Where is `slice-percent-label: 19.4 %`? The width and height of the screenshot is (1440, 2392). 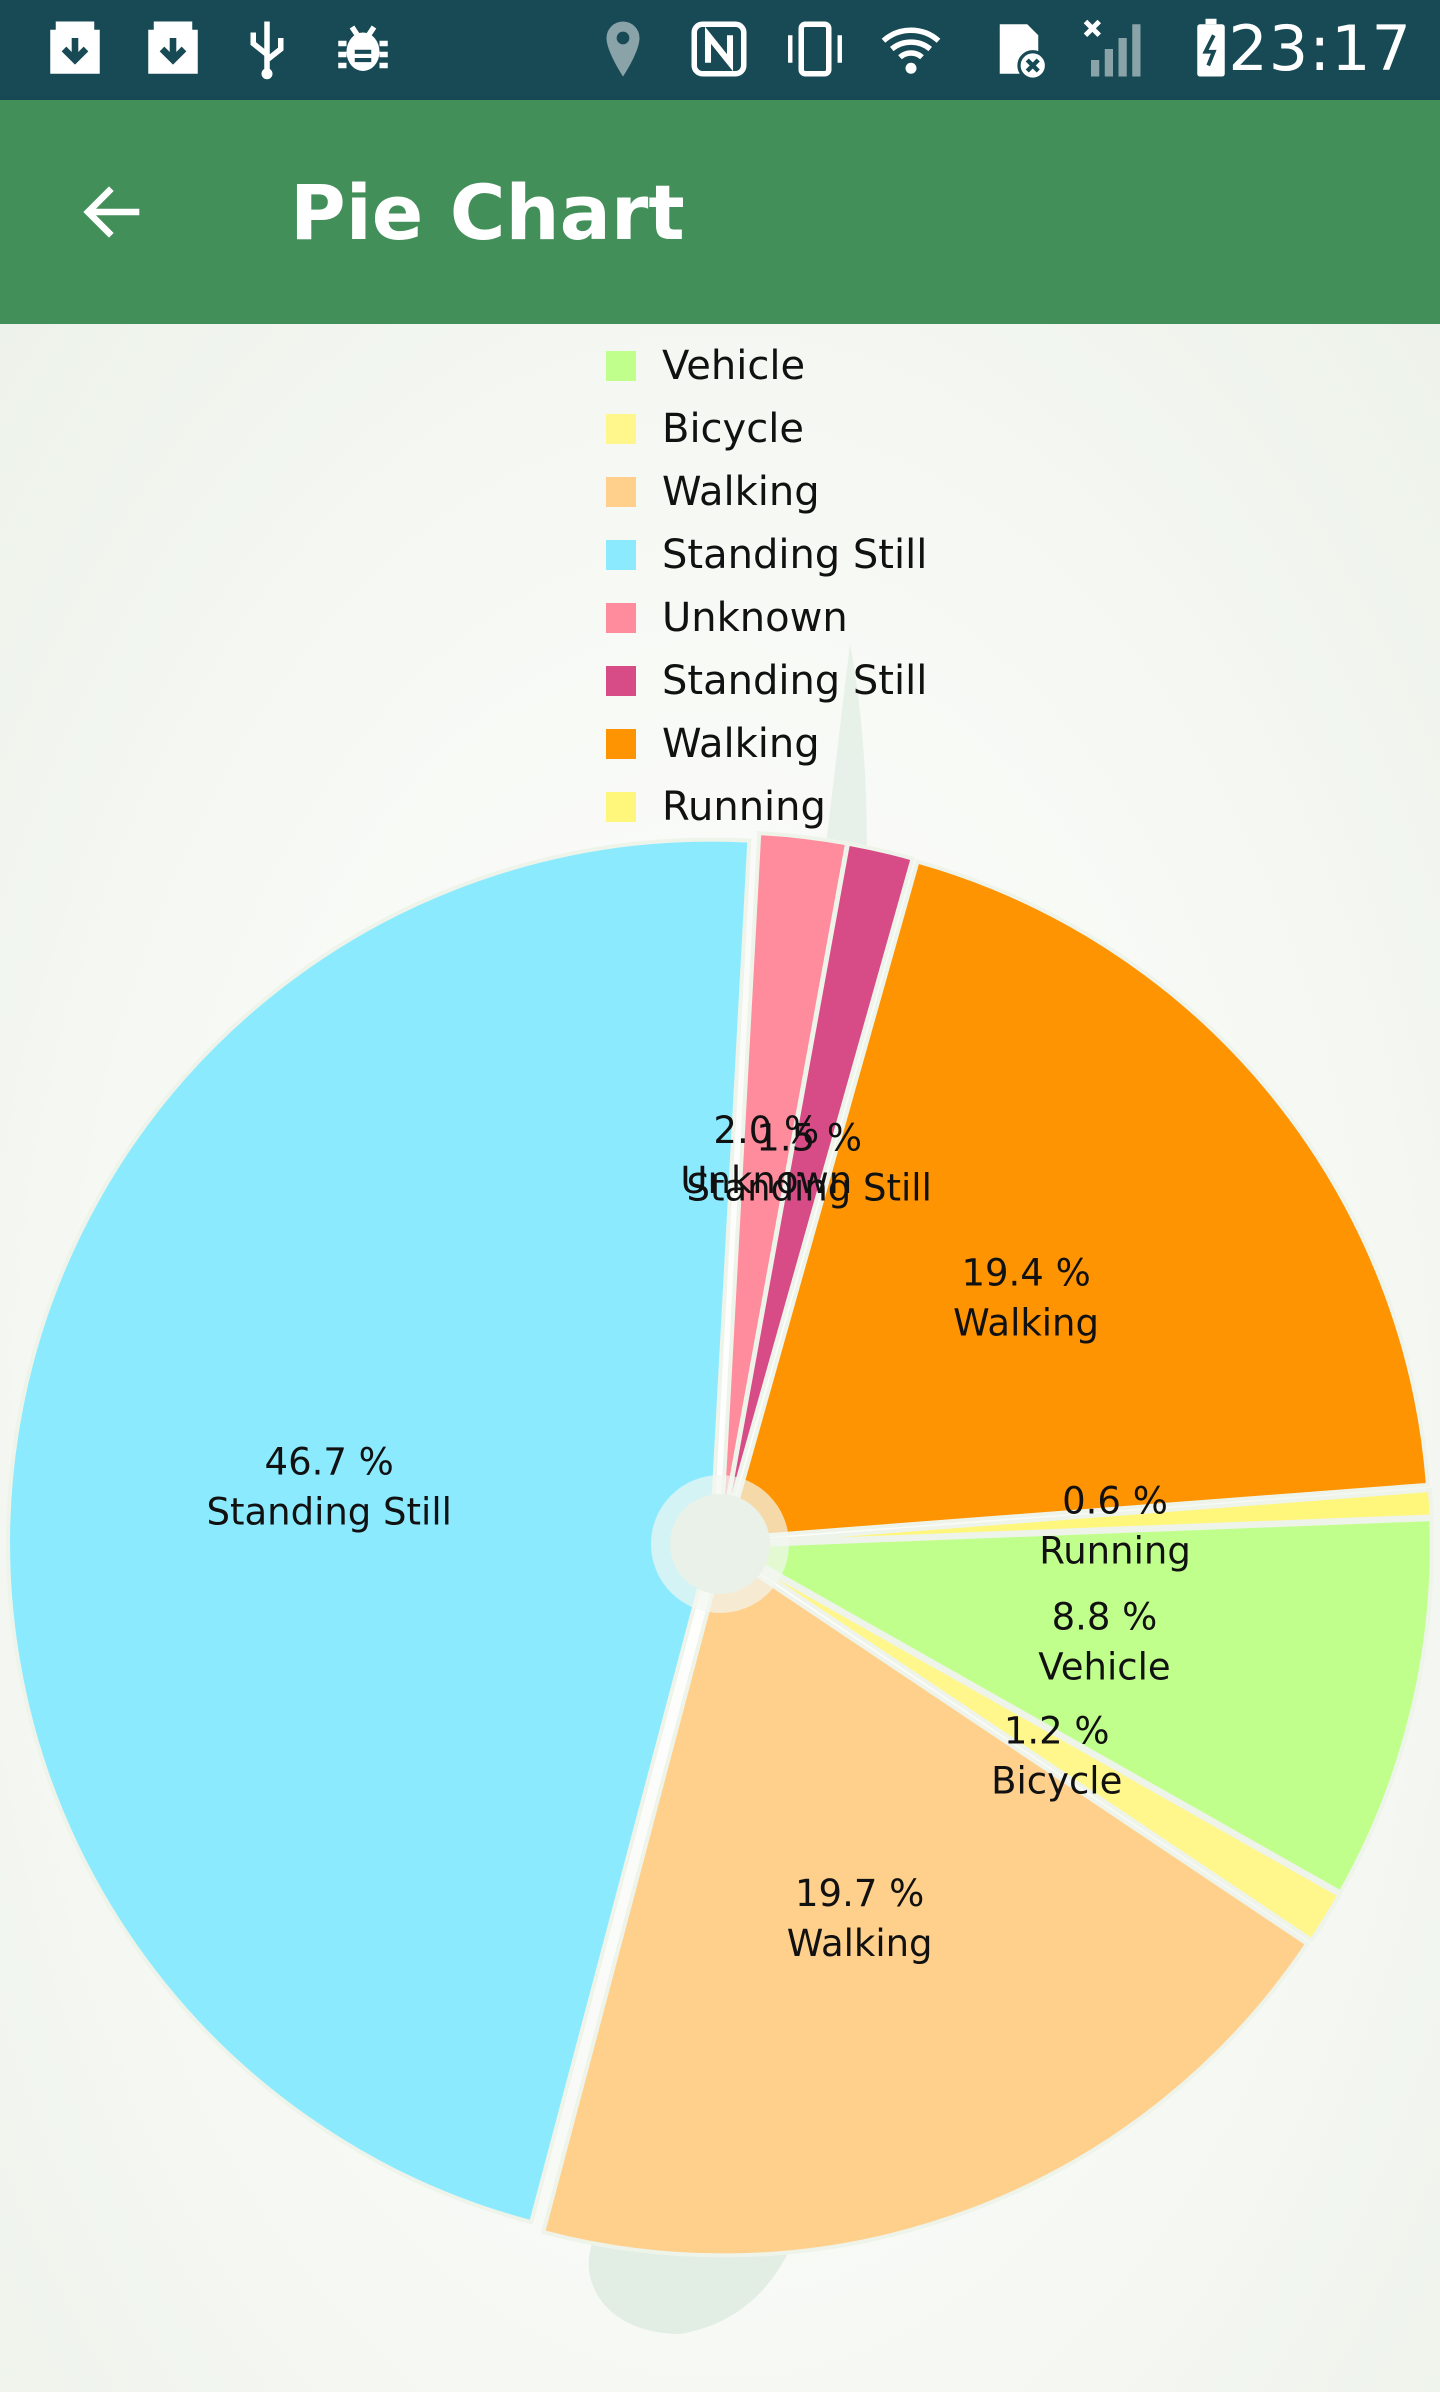
slice-percent-label: 19.4 % is located at coordinates (1025, 1272).